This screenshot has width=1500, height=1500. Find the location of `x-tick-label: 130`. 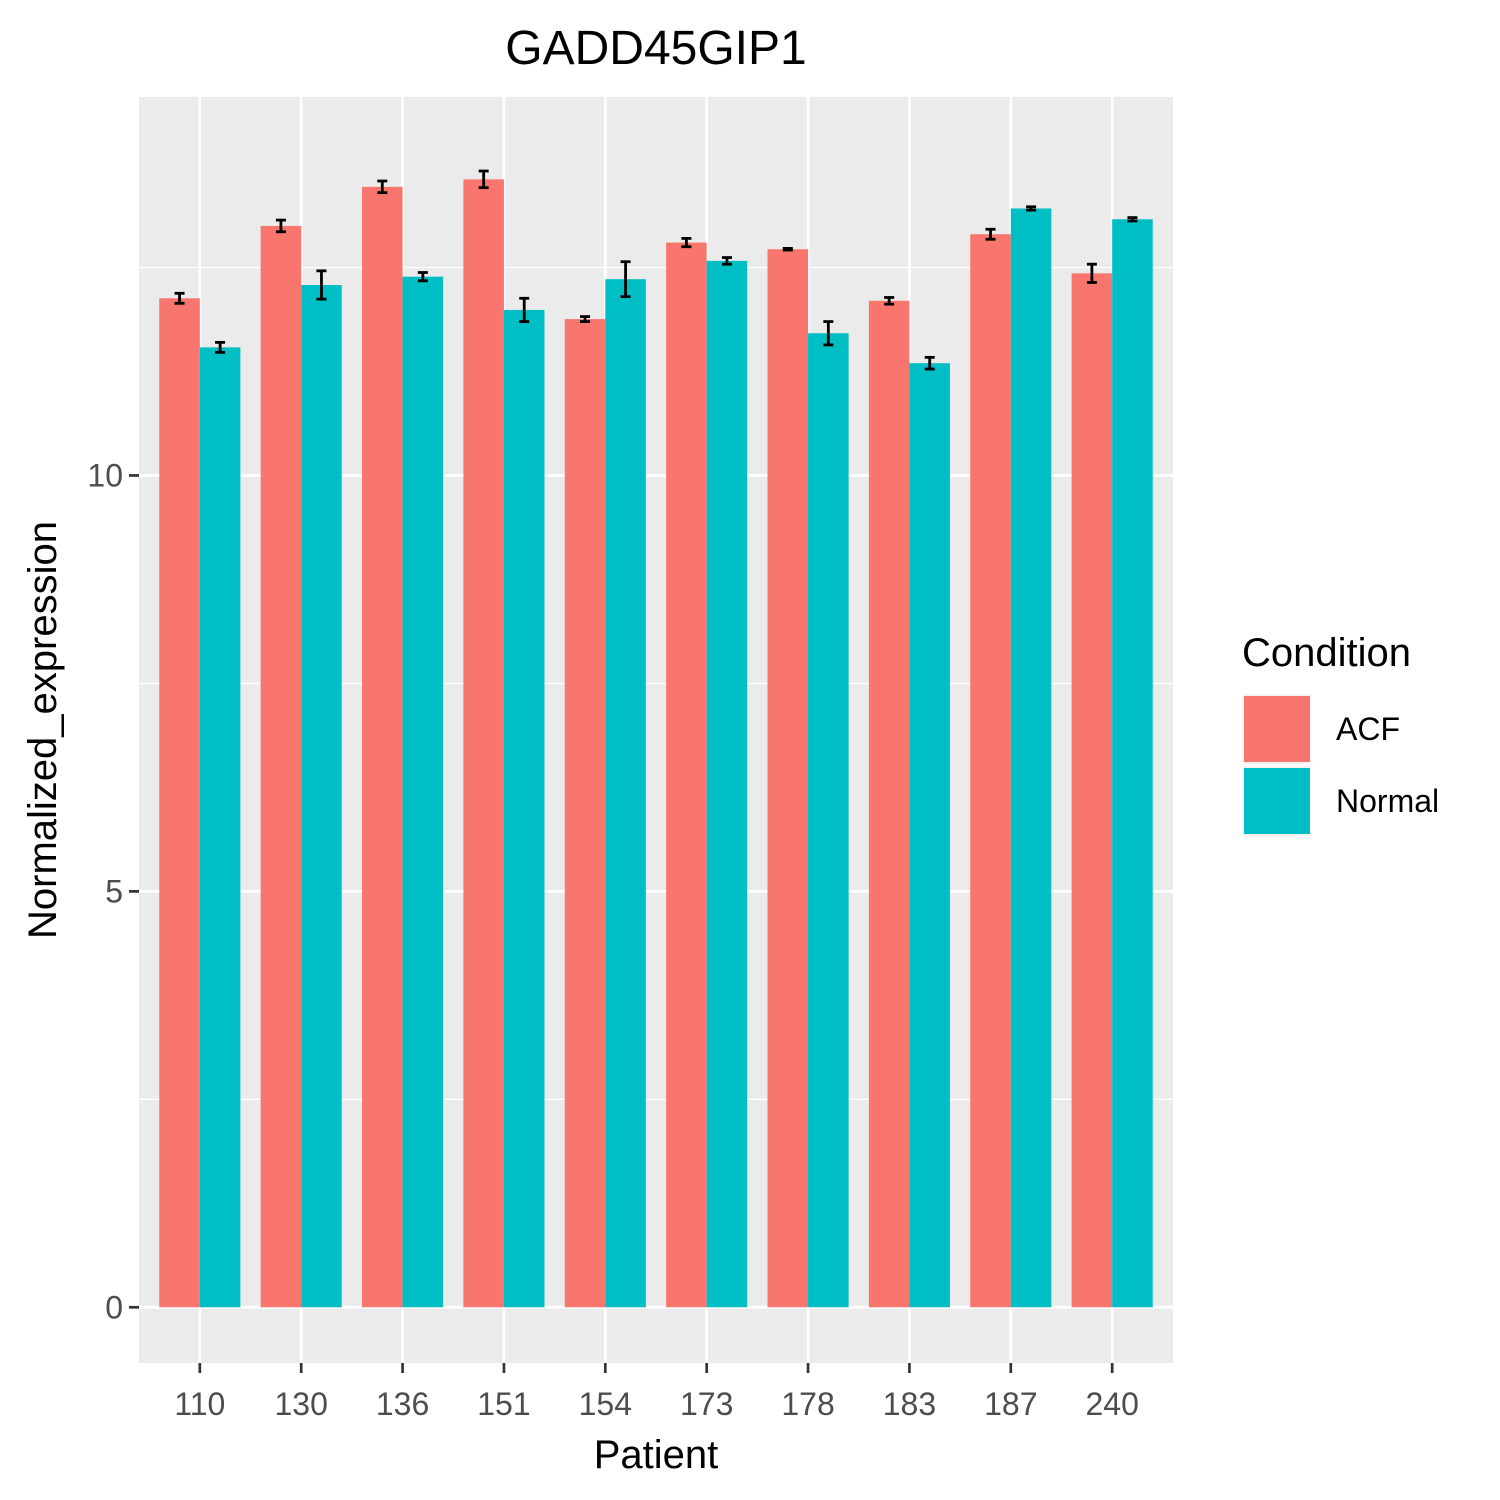

x-tick-label: 130 is located at coordinates (301, 1404).